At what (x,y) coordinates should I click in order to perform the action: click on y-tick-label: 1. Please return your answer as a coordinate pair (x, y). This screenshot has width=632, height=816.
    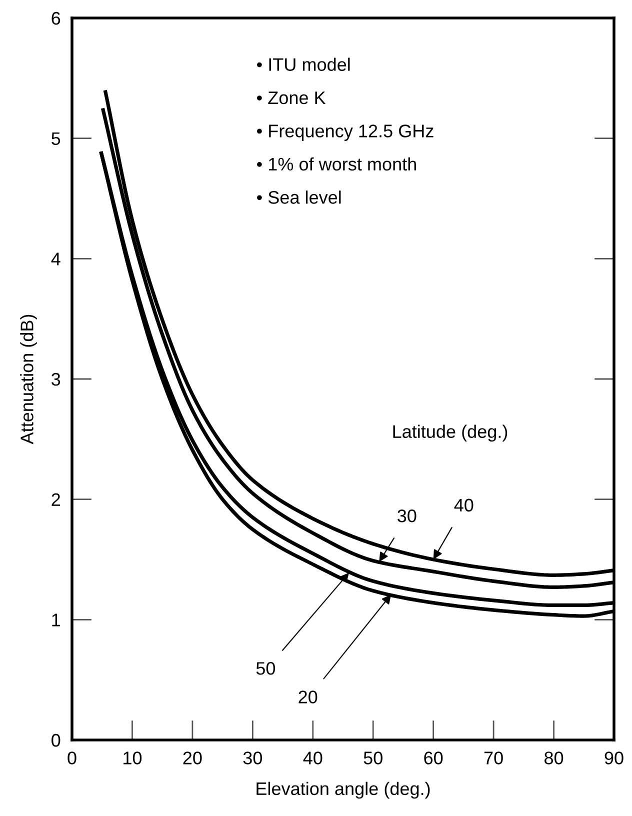
    Looking at the image, I should click on (56, 620).